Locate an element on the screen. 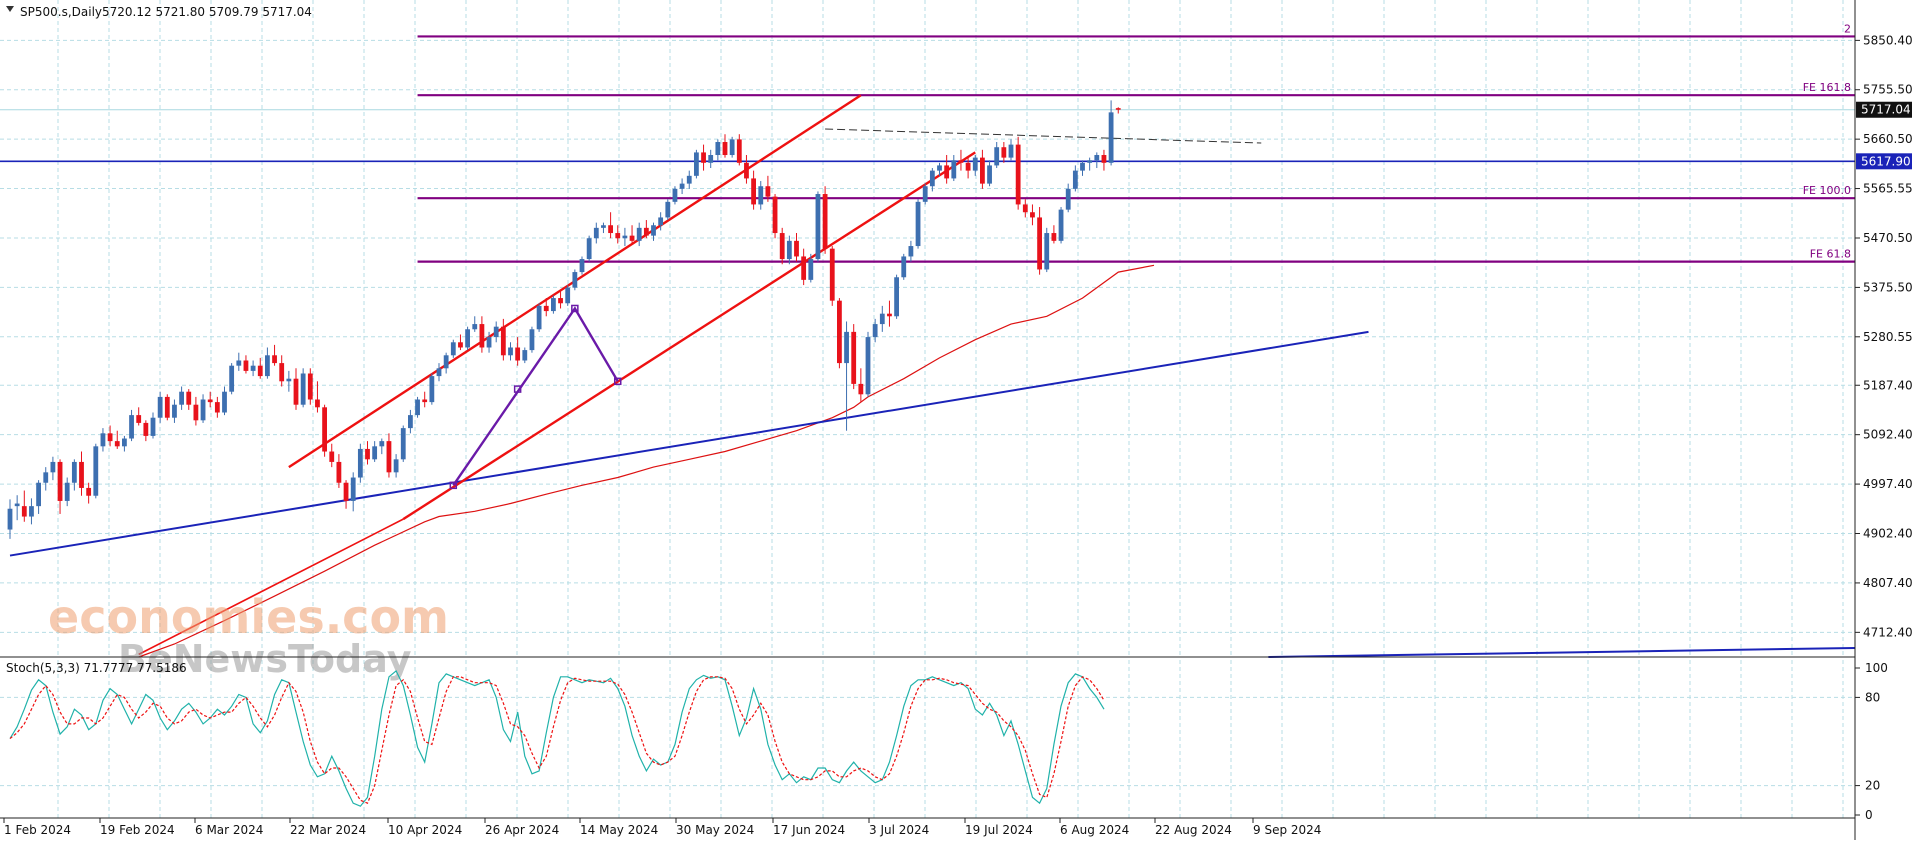  price-tick-label: 5565.55 is located at coordinates (1888, 189).